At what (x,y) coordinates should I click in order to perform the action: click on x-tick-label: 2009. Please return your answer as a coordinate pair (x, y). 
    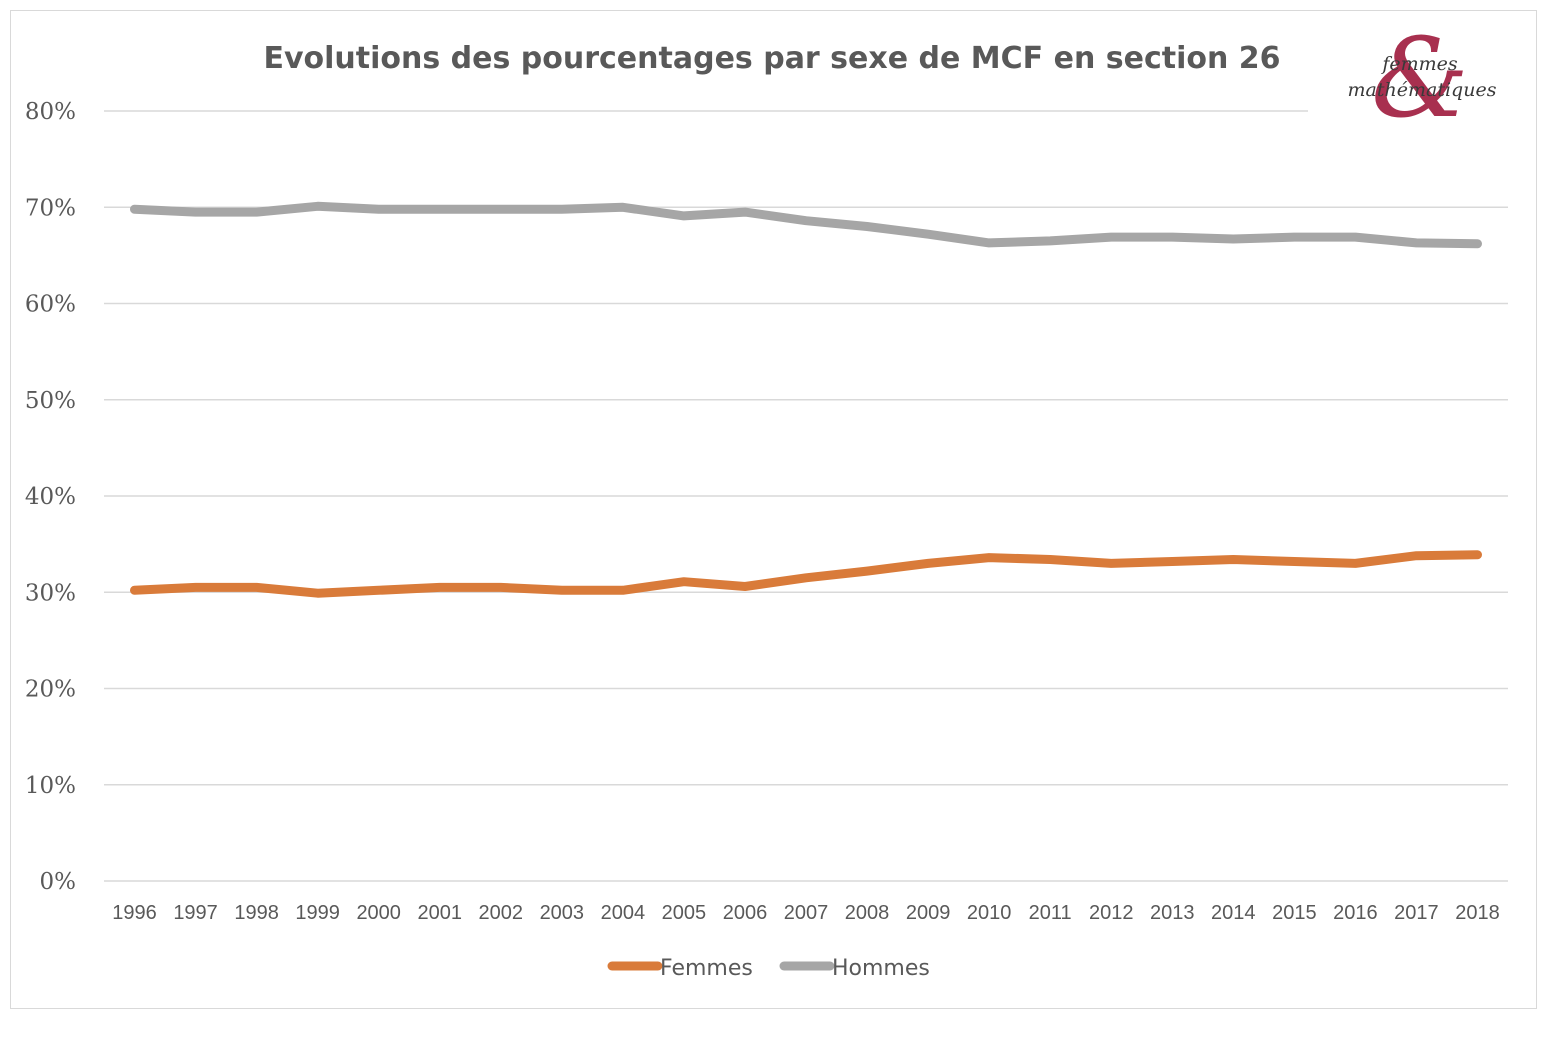
    Looking at the image, I should click on (928, 913).